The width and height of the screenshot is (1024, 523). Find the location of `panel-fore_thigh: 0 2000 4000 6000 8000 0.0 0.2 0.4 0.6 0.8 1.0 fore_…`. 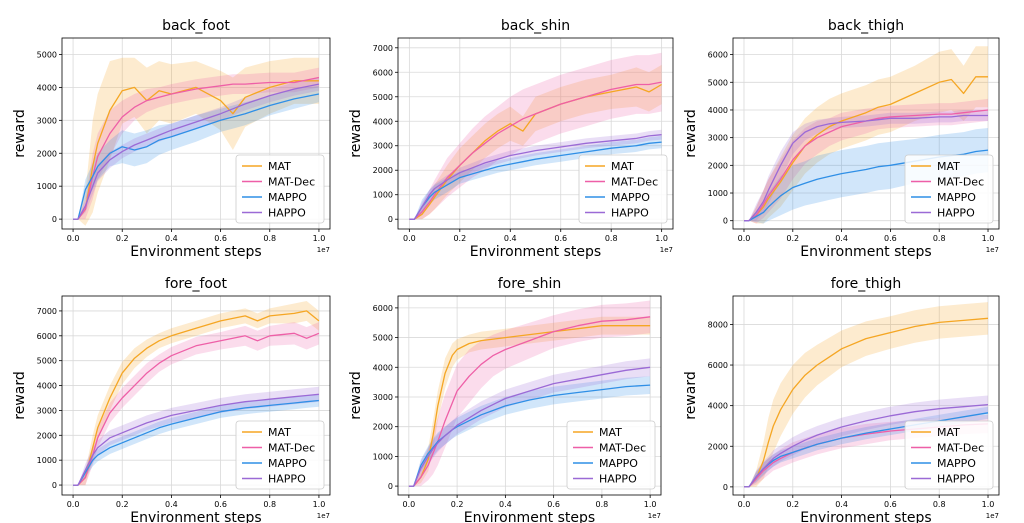

panel-fore_thigh: 0 2000 4000 6000 8000 0.0 0.2 0.4 0.6 0.8 1.0 fore_… is located at coordinates (841, 399).